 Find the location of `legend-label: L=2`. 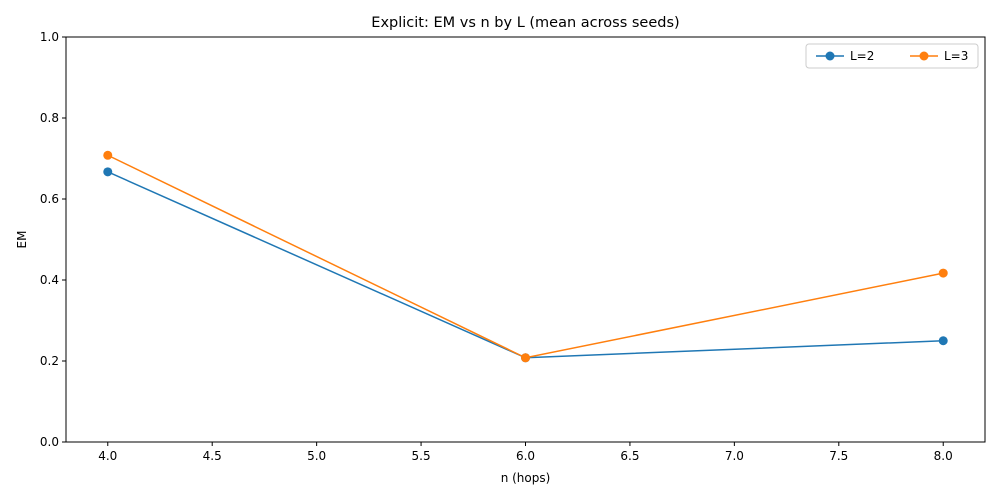

legend-label: L=2 is located at coordinates (862, 56).